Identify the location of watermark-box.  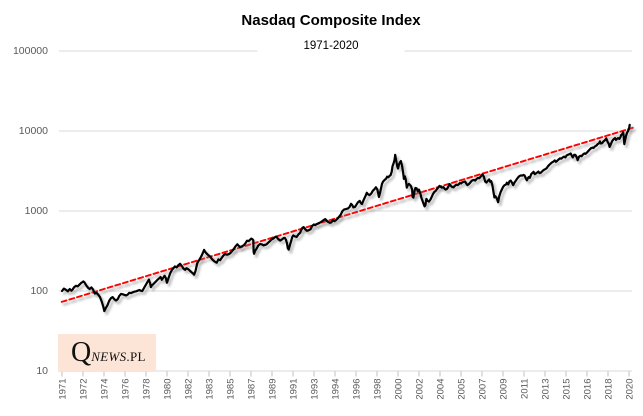
(107, 353).